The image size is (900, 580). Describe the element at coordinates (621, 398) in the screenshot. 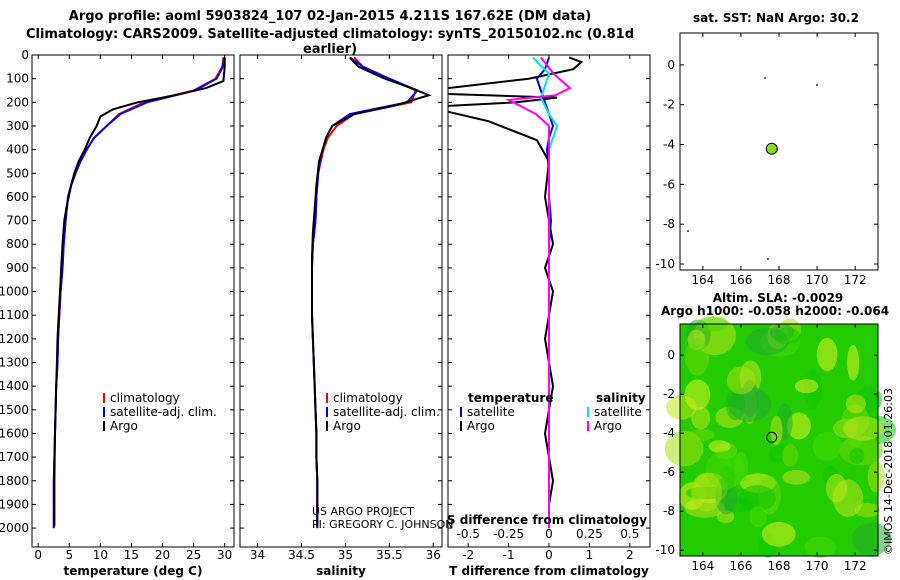

I see `legend-label: salinity` at that location.